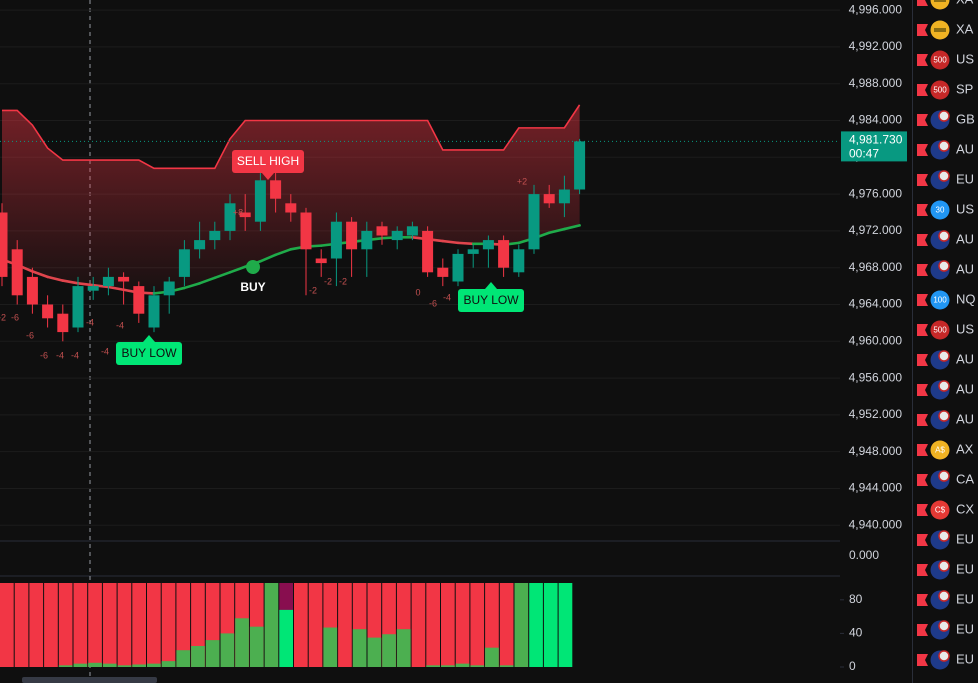  What do you see at coordinates (522, 181) in the screenshot?
I see `count-label: +2` at bounding box center [522, 181].